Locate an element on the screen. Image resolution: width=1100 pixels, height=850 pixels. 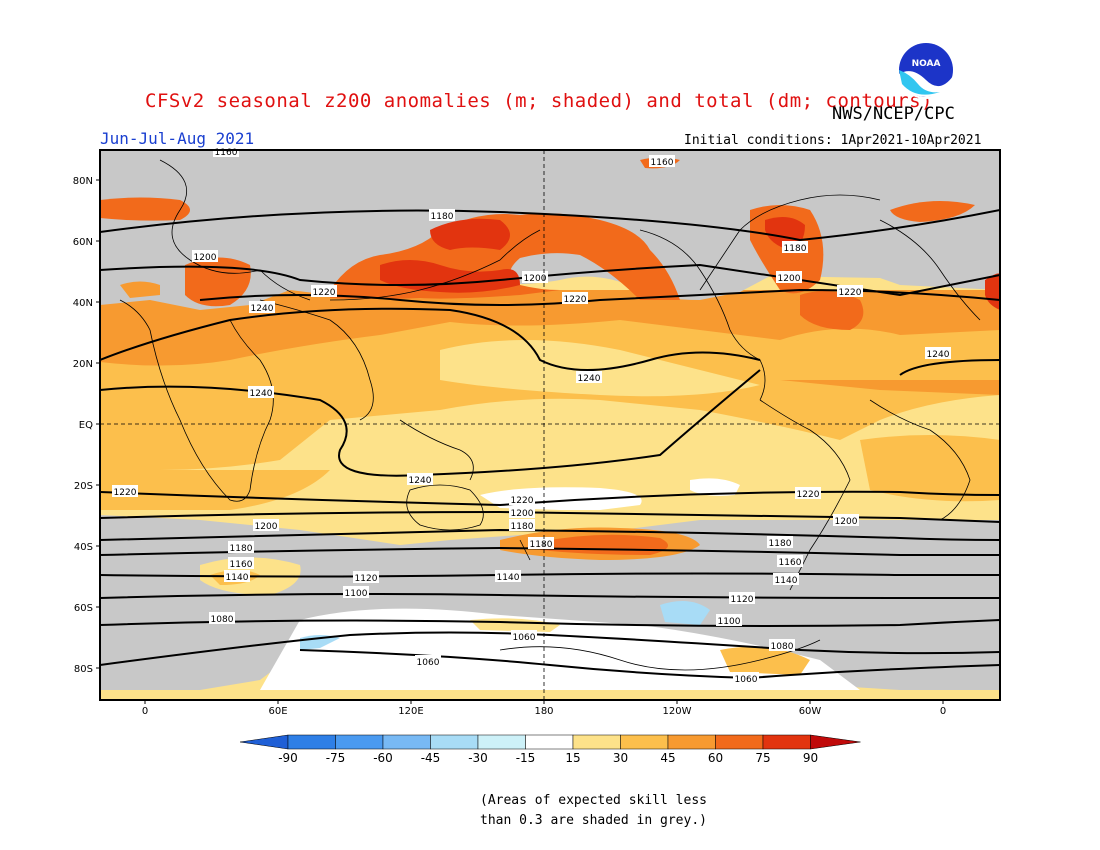
noaa-logo: NOAA is located at coordinates (926, 70).